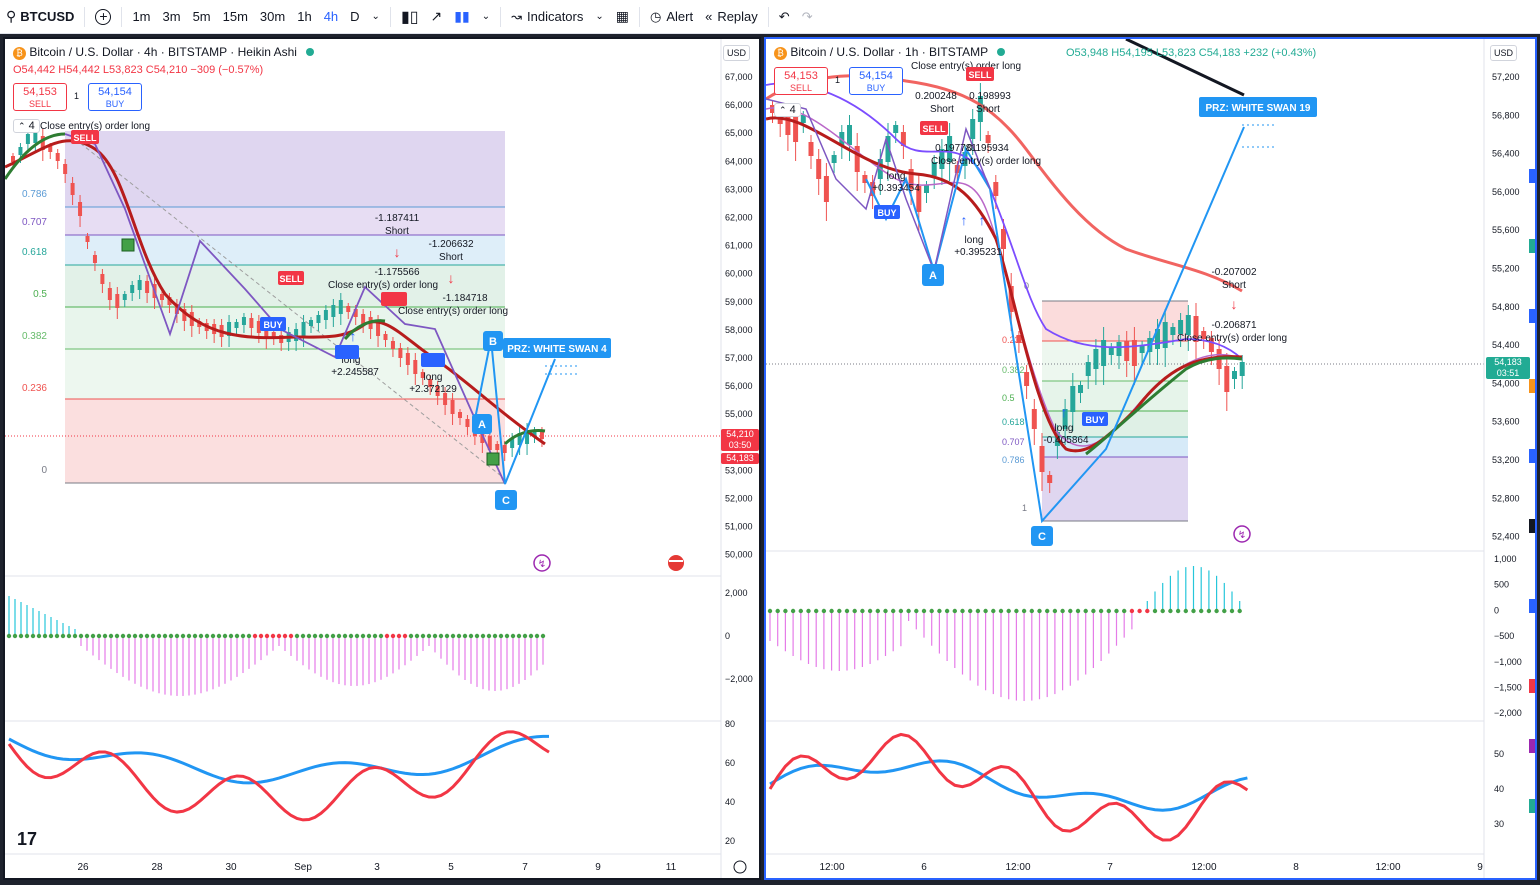 This screenshot has height=885, width=1540. Describe the element at coordinates (1506, 192) in the screenshot. I see `axis-tick-label: 56,000` at that location.